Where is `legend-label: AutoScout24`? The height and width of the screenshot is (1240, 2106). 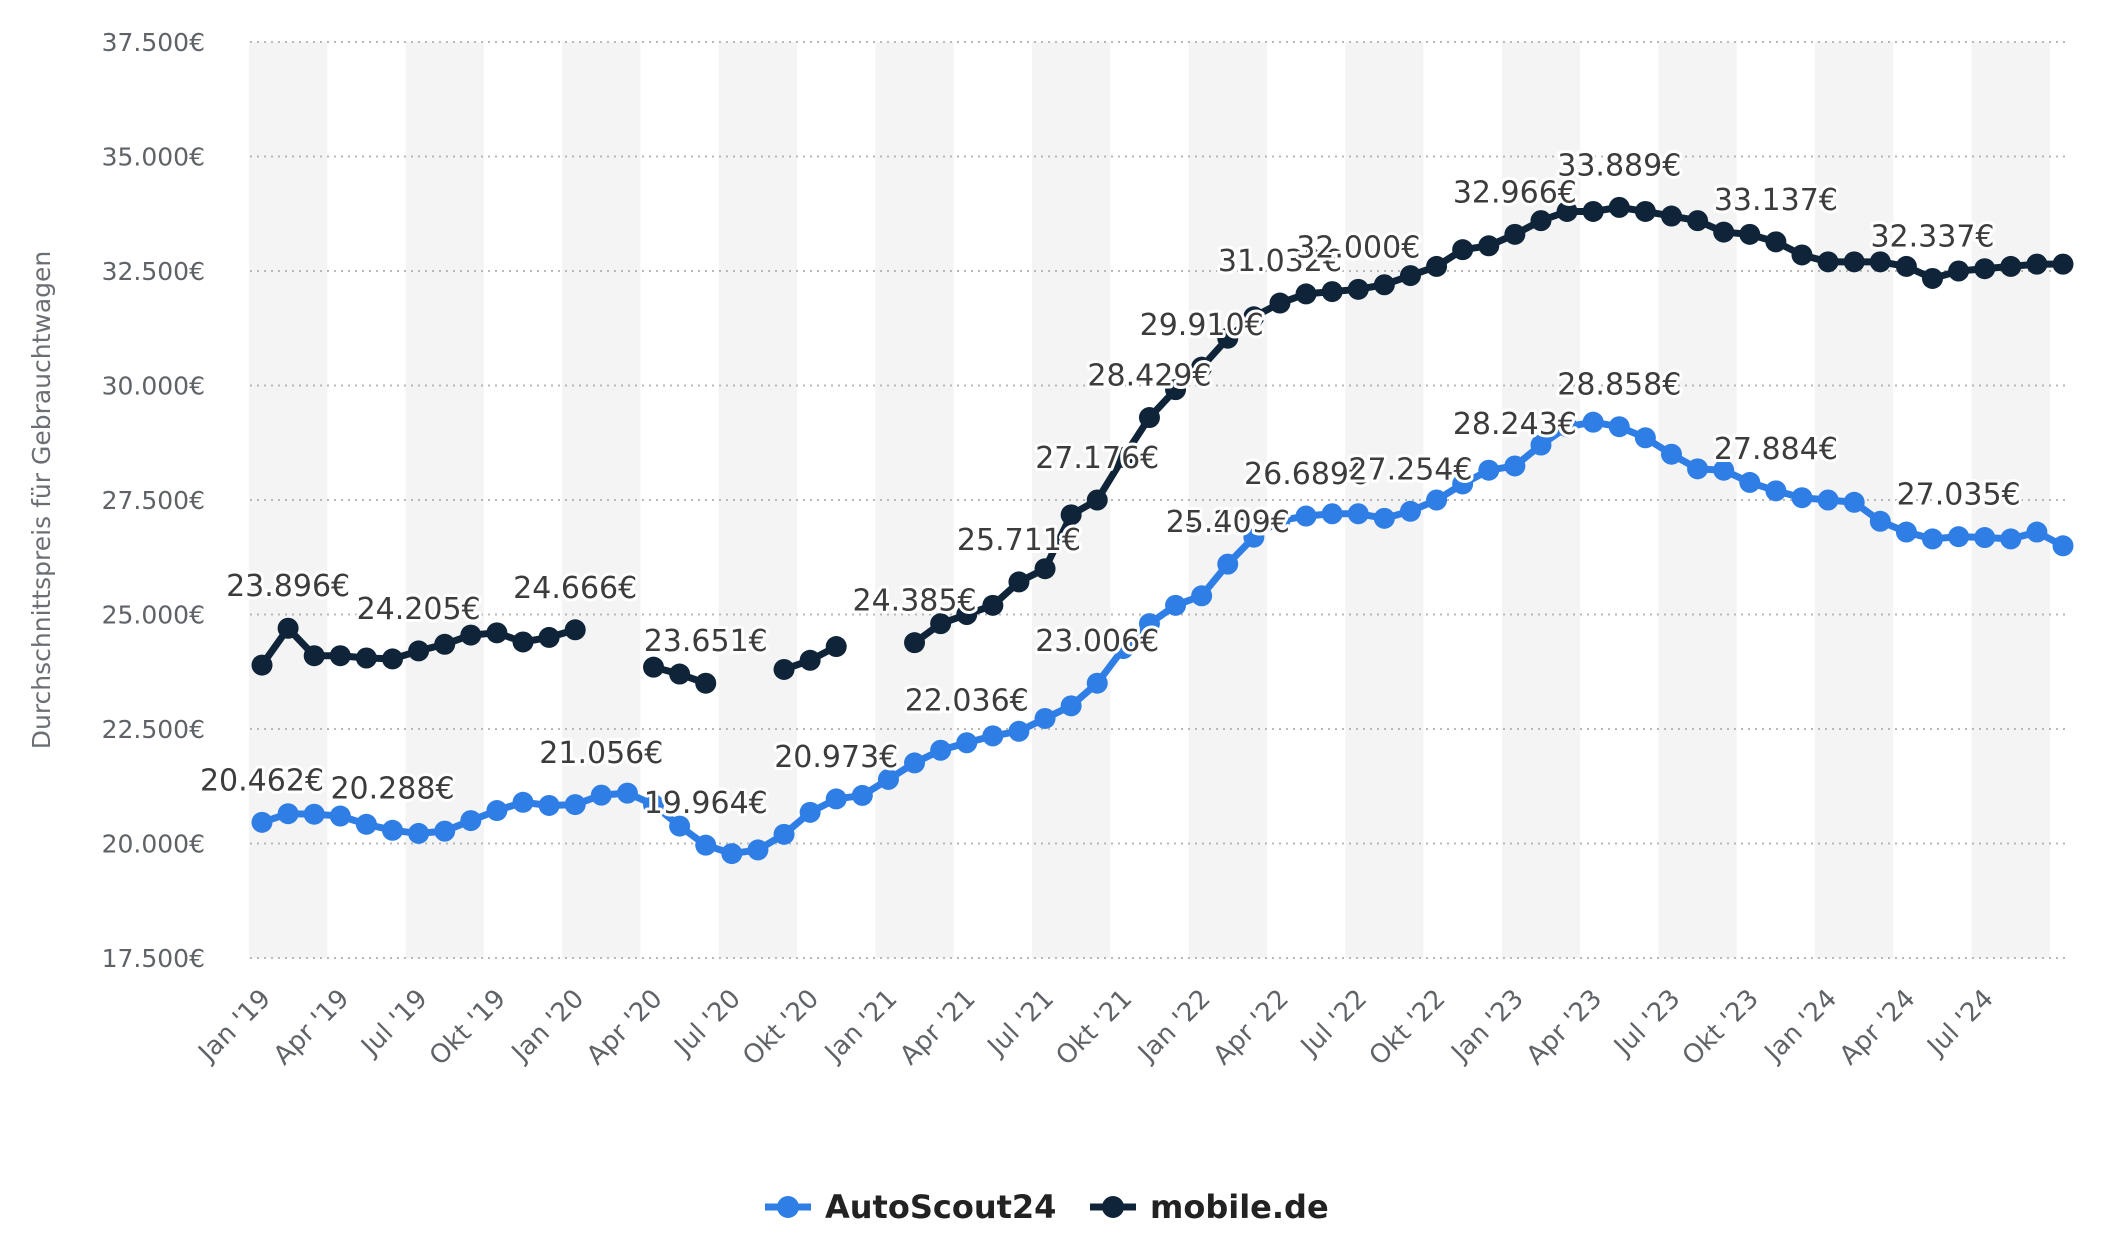 legend-label: AutoScout24 is located at coordinates (940, 1207).